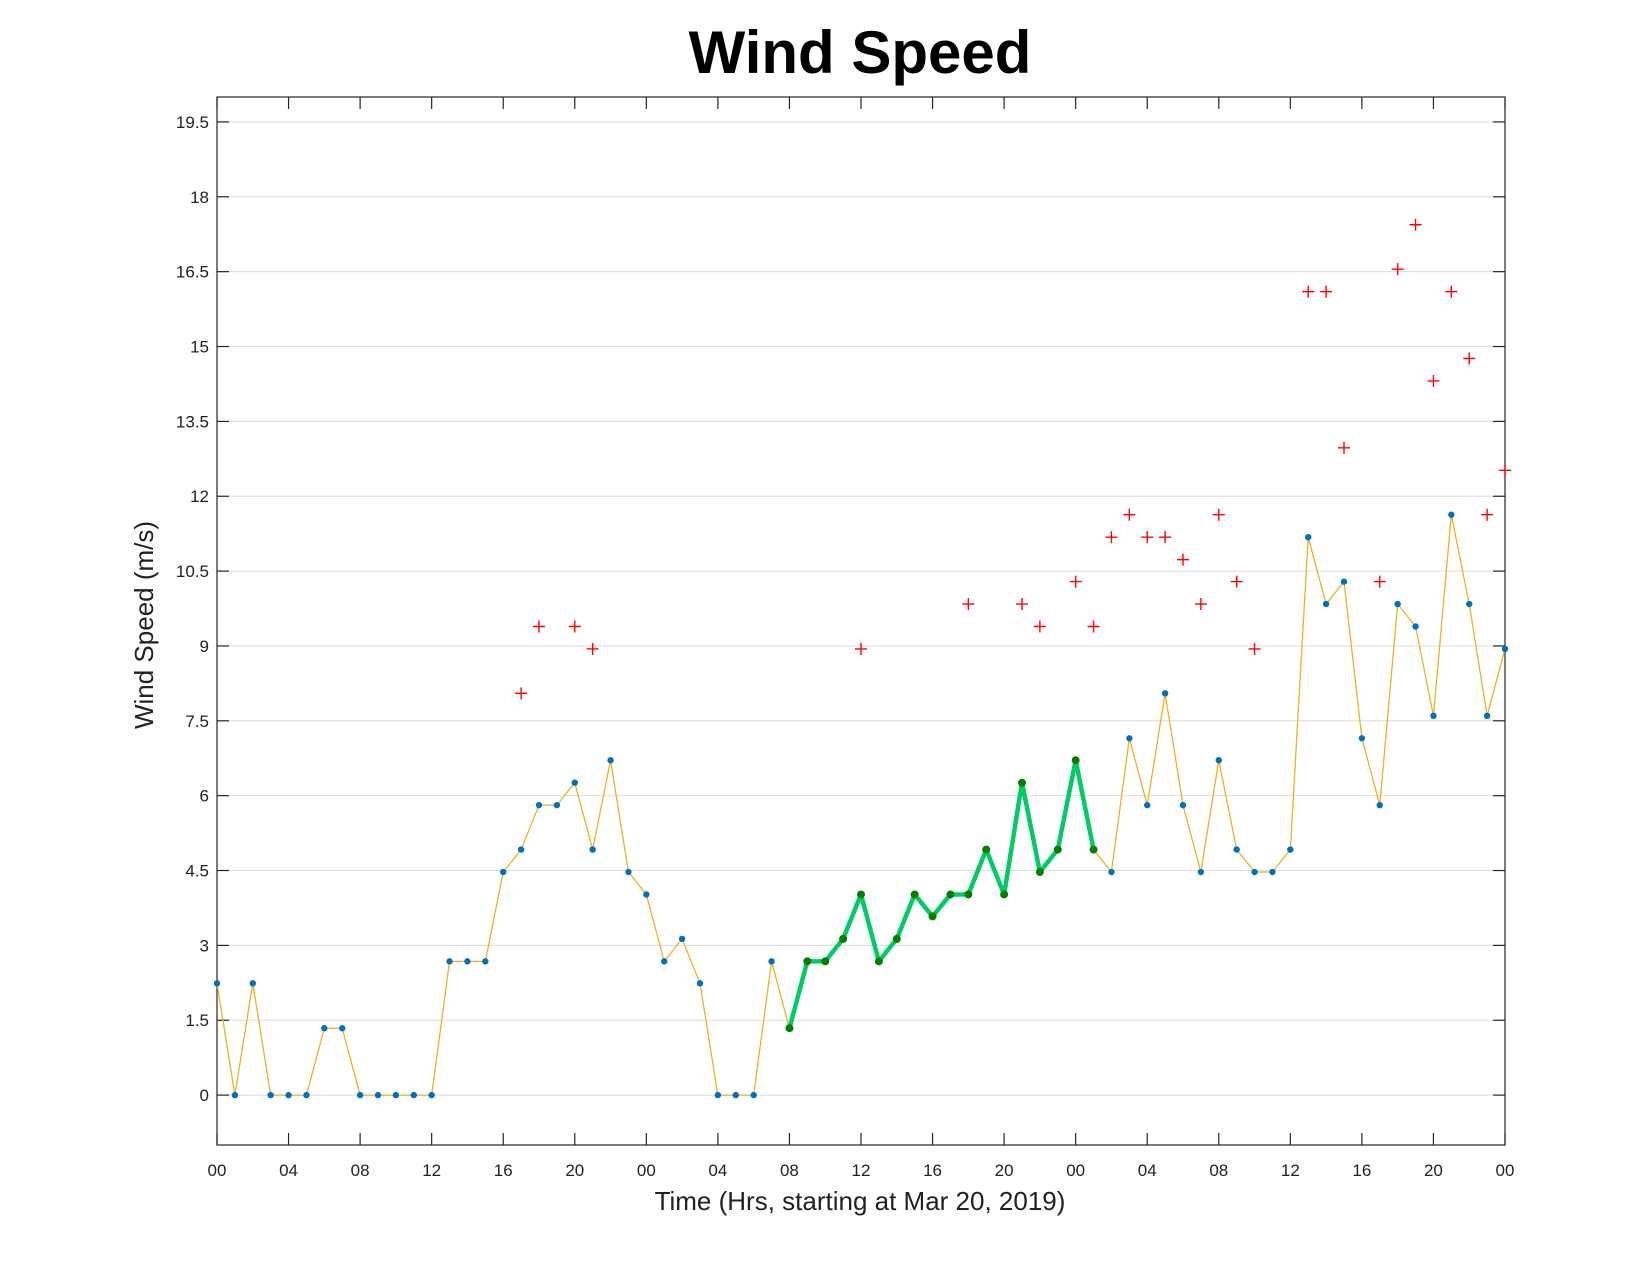 The height and width of the screenshot is (1275, 1650). What do you see at coordinates (860, 52) in the screenshot?
I see `chart-title: Wind Speed` at bounding box center [860, 52].